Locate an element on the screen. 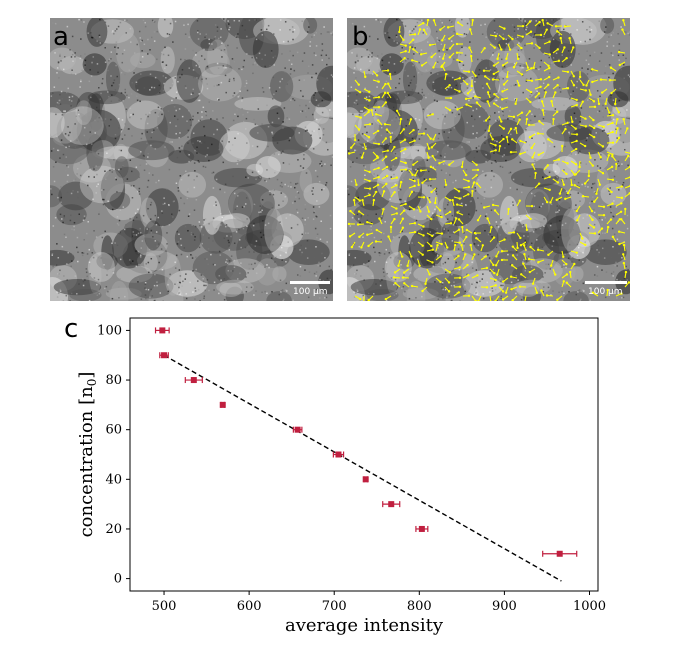 This screenshot has height=649, width=678. scale-bar-a is located at coordinates (310, 282).